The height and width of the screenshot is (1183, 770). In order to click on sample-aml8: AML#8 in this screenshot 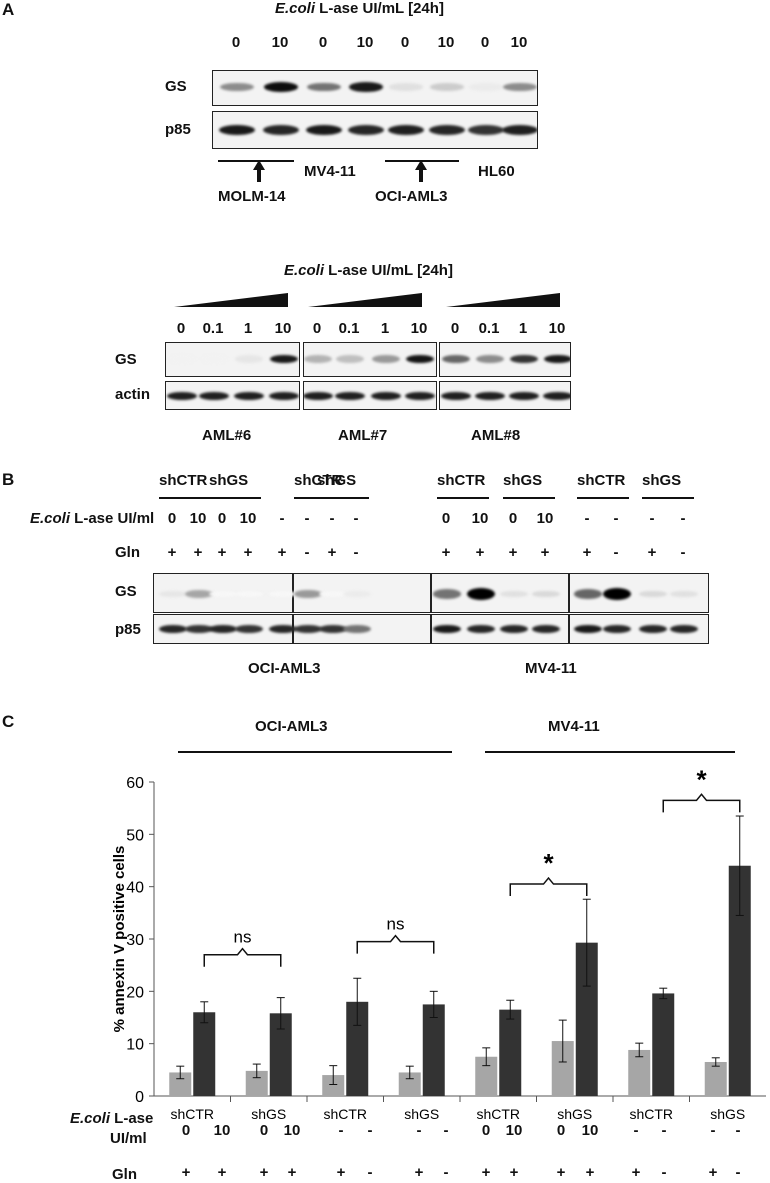, I will do `click(496, 435)`.